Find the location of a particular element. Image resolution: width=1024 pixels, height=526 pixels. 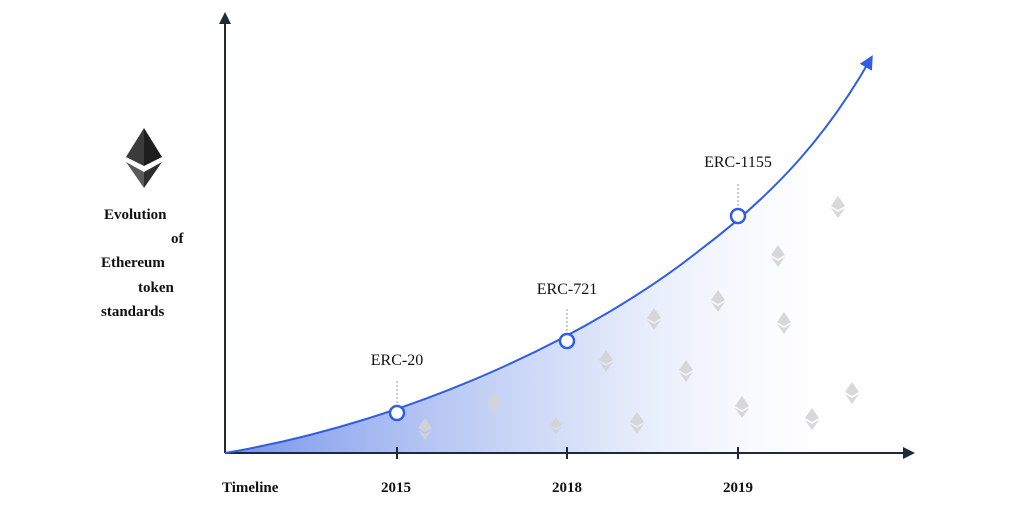

y-axis-label-line-3: Ethereum is located at coordinates (133, 263).